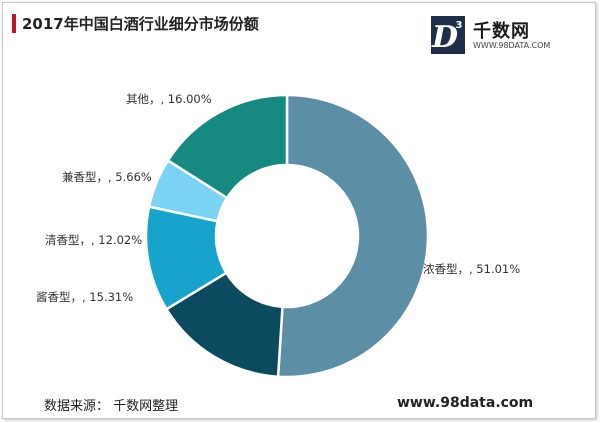 The width and height of the screenshot is (600, 423). I want to click on logo-badge-letter: D, so click(444, 37).